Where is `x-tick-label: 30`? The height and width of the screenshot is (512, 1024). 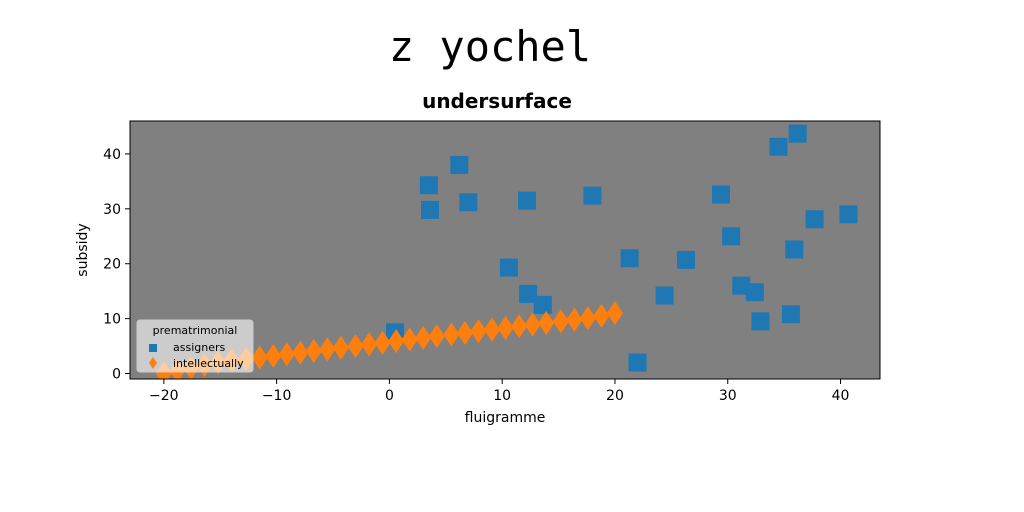 x-tick-label: 30 is located at coordinates (728, 396).